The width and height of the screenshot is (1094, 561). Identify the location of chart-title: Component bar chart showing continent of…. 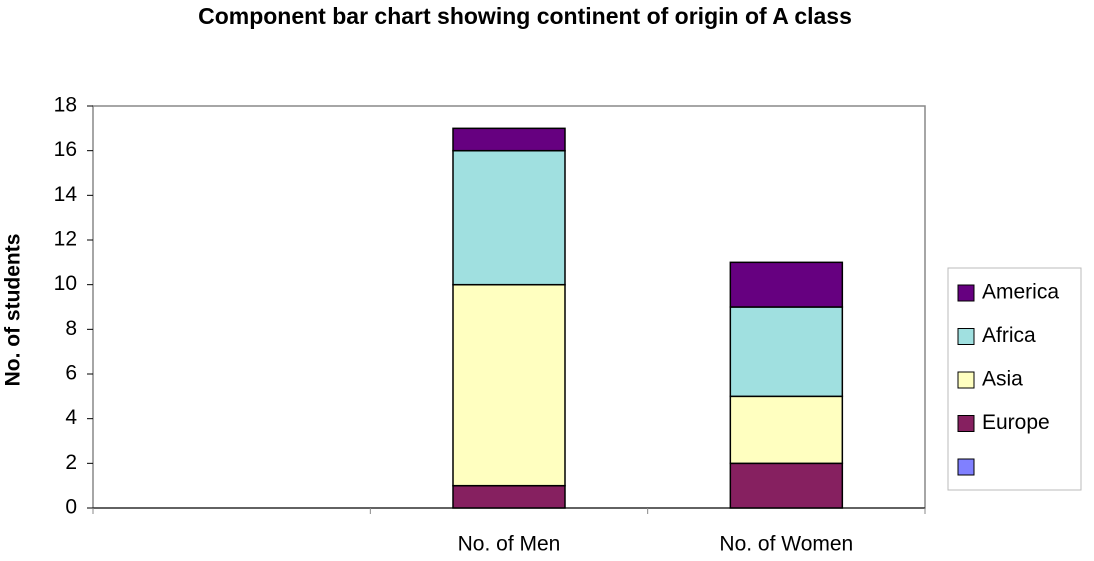
(525, 16).